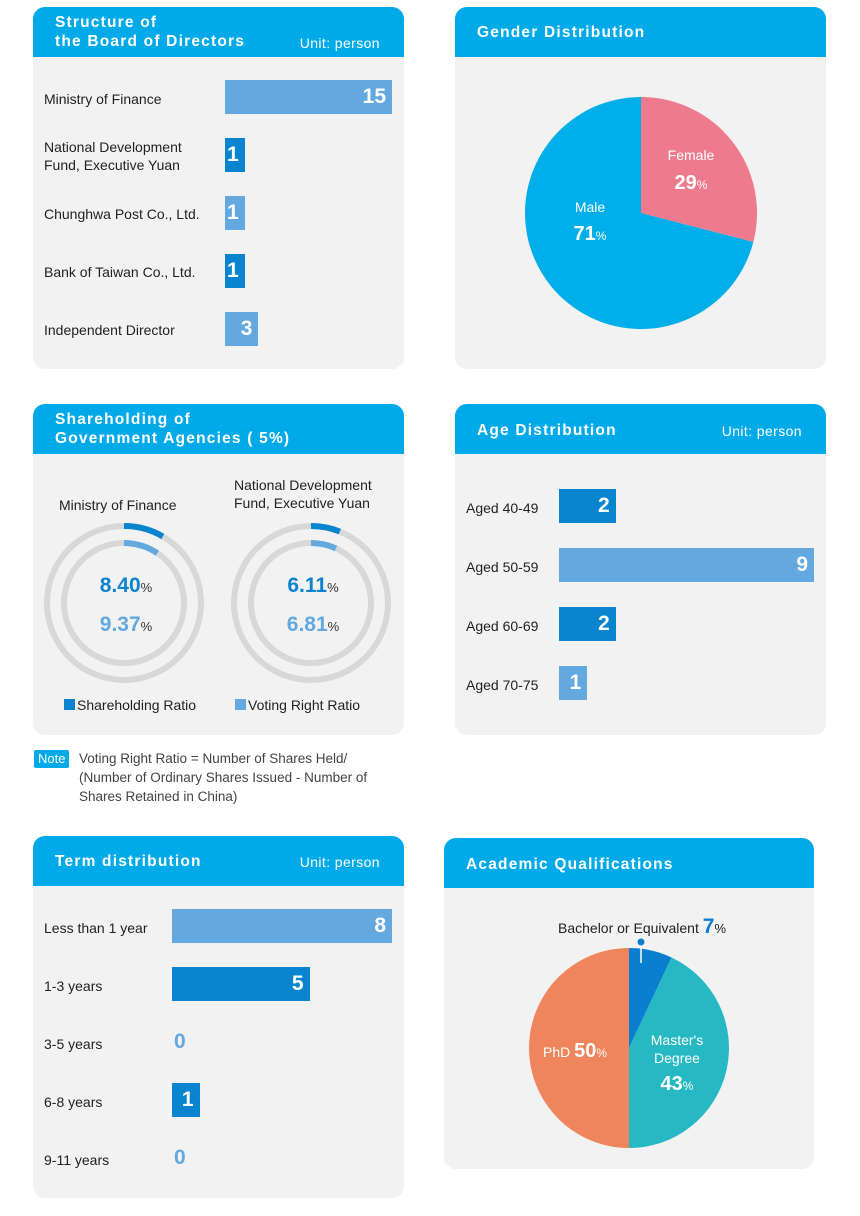 The image size is (860, 1216). Describe the element at coordinates (677, 1084) in the screenshot. I see `master-value: 43%` at that location.